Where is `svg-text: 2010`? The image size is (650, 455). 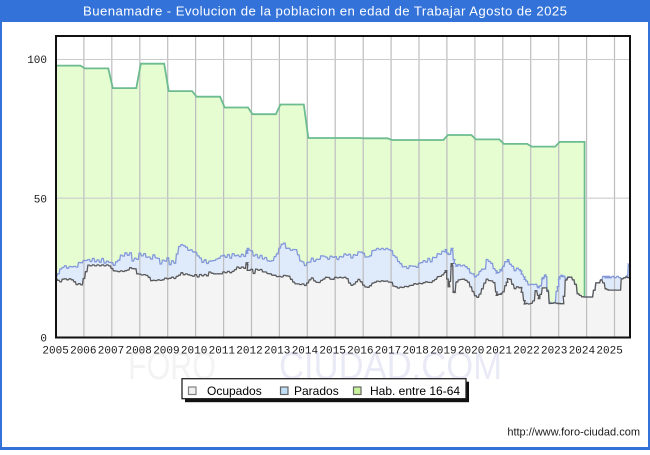 svg-text: 2010 is located at coordinates (194, 352).